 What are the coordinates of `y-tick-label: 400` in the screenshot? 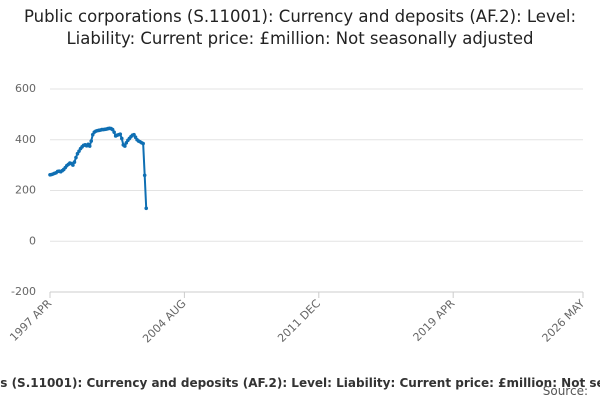 It's located at (25, 139).